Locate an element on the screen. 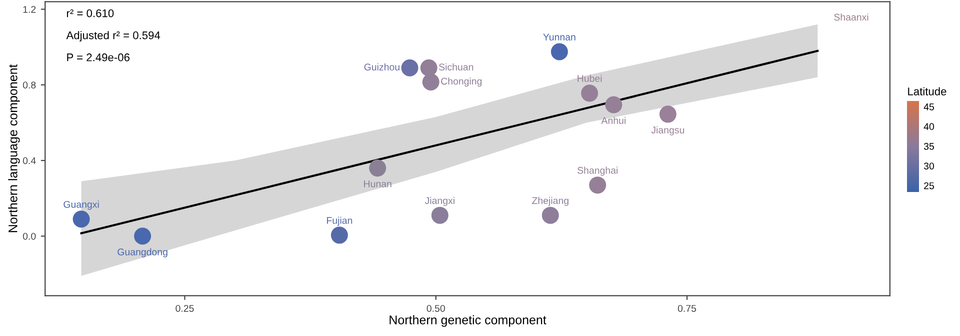 Image resolution: width=960 pixels, height=336 pixels. annotation: P = 2.49e-06 is located at coordinates (98, 57).